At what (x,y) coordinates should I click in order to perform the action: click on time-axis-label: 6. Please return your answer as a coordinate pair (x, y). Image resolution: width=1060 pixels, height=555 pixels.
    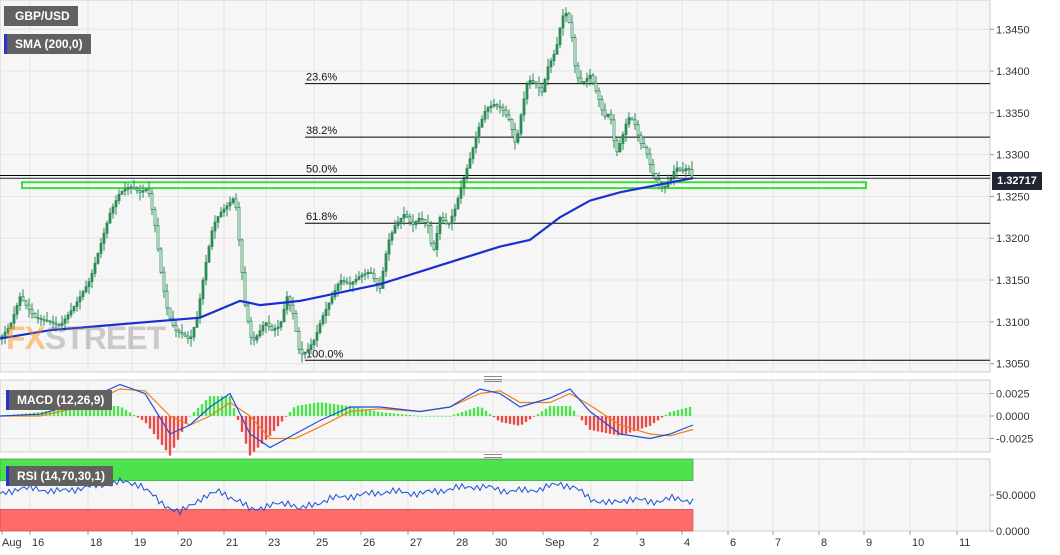
    Looking at the image, I should click on (733, 543).